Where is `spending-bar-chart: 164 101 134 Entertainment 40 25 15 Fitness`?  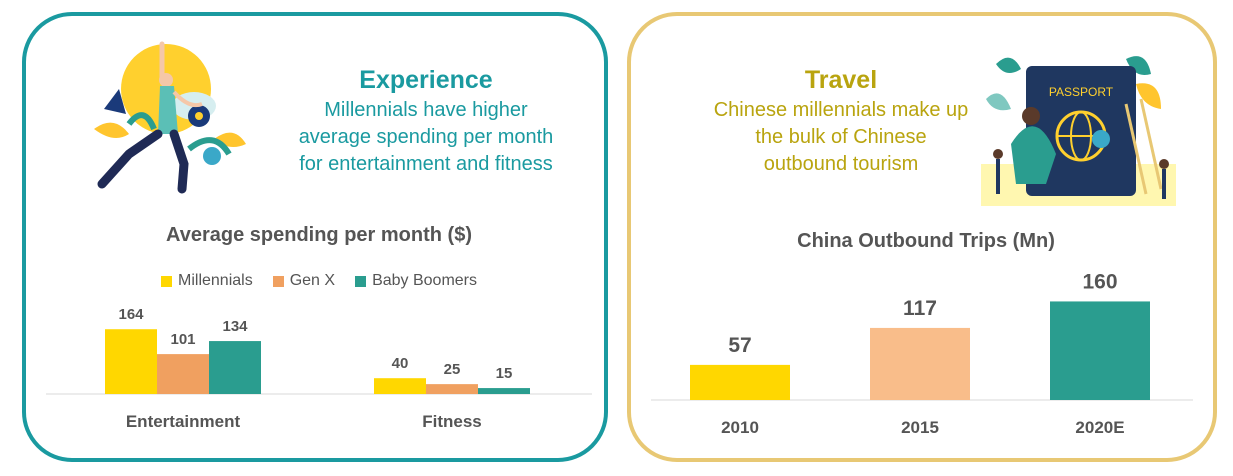 spending-bar-chart: 164 101 134 Entertainment 40 25 15 Fitness is located at coordinates (319, 368).